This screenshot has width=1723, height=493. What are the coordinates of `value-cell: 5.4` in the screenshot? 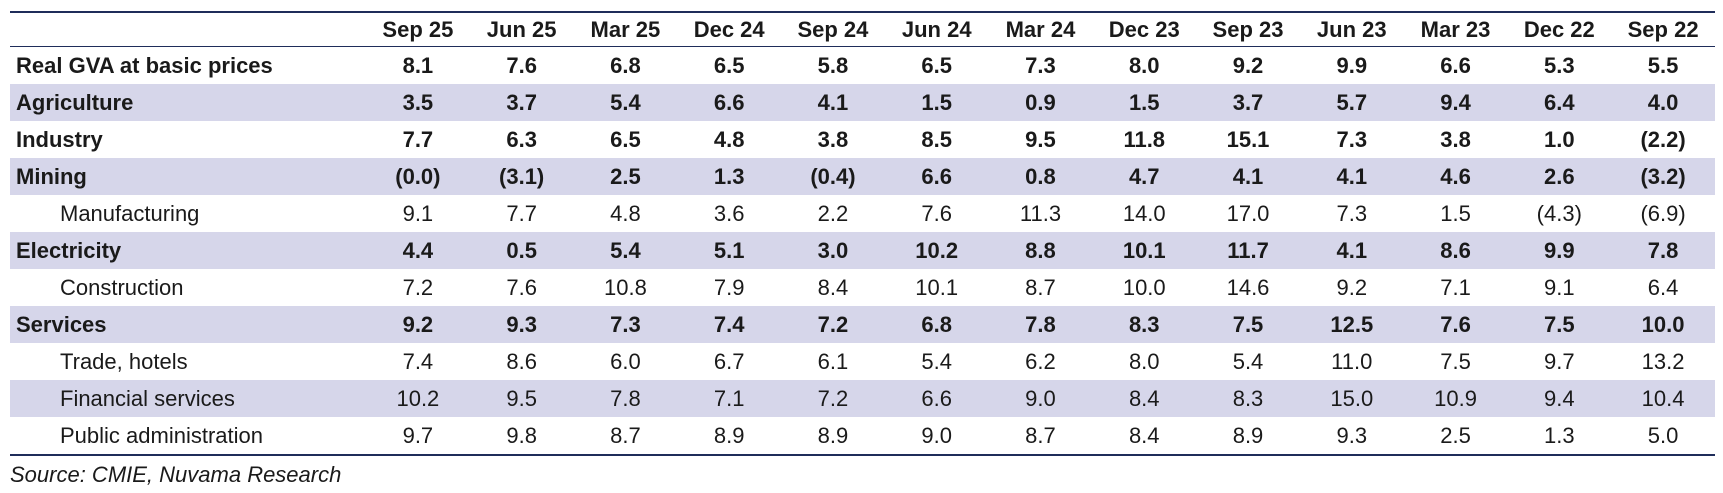 It's located at (625, 102).